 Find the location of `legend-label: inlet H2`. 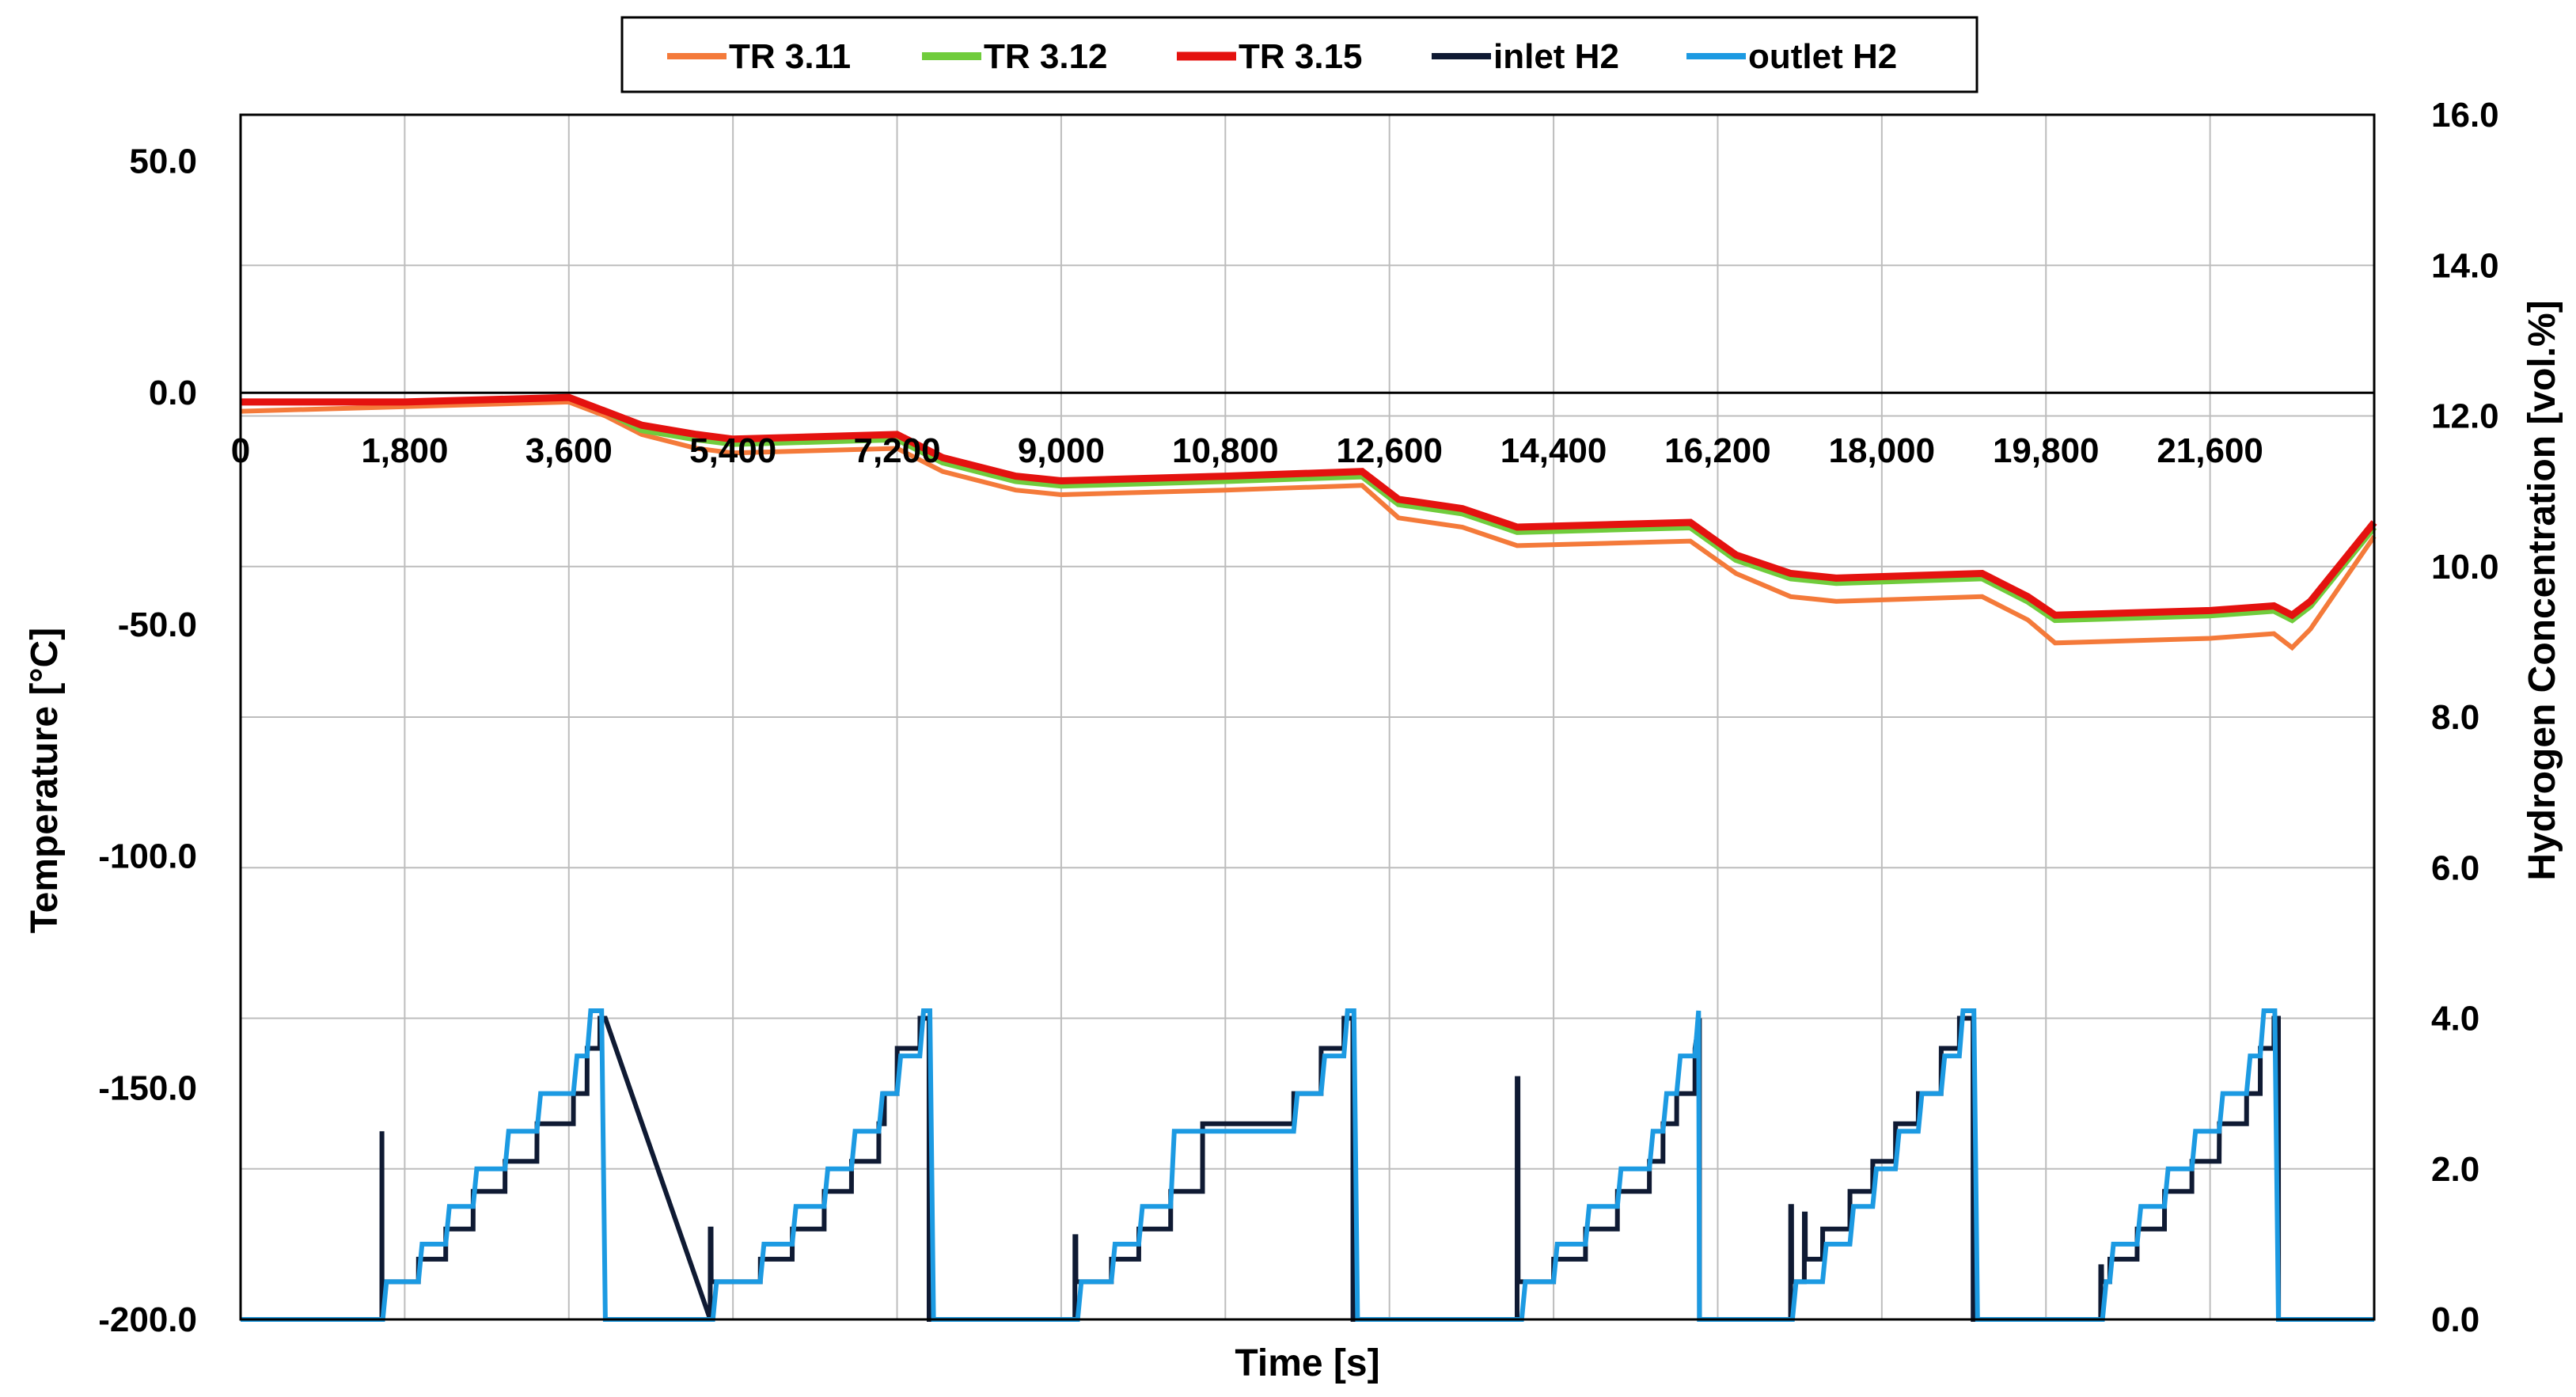

legend-label: inlet H2 is located at coordinates (1556, 56).